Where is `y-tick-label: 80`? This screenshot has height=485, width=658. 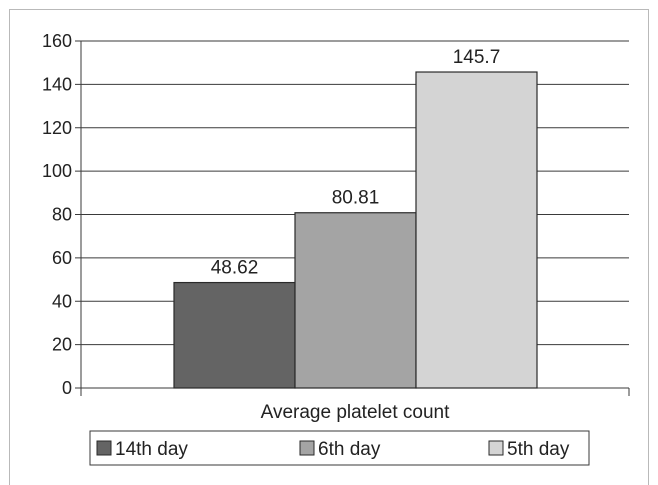
y-tick-label: 80 is located at coordinates (62, 215).